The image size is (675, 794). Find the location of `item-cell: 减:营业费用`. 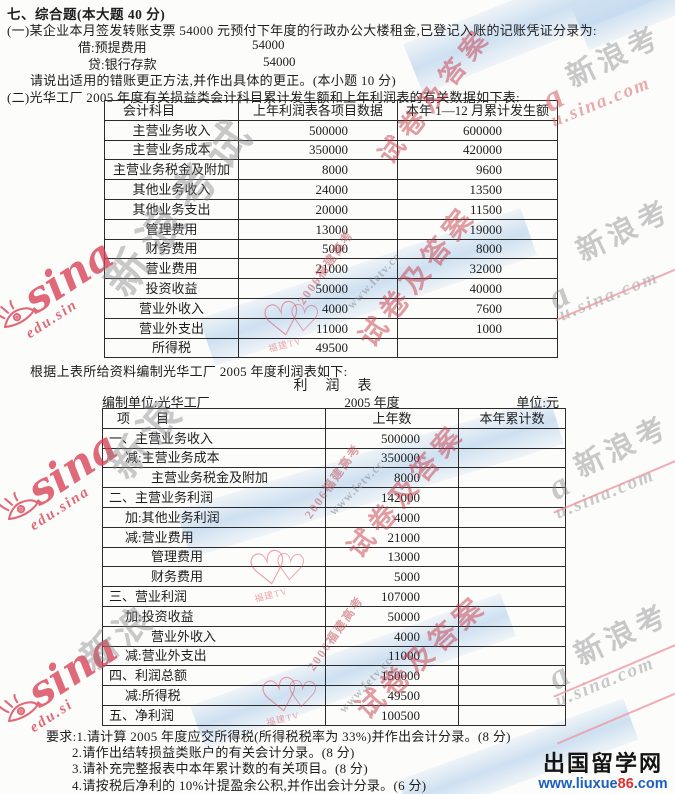

item-cell: 减:营业费用 is located at coordinates (214, 537).